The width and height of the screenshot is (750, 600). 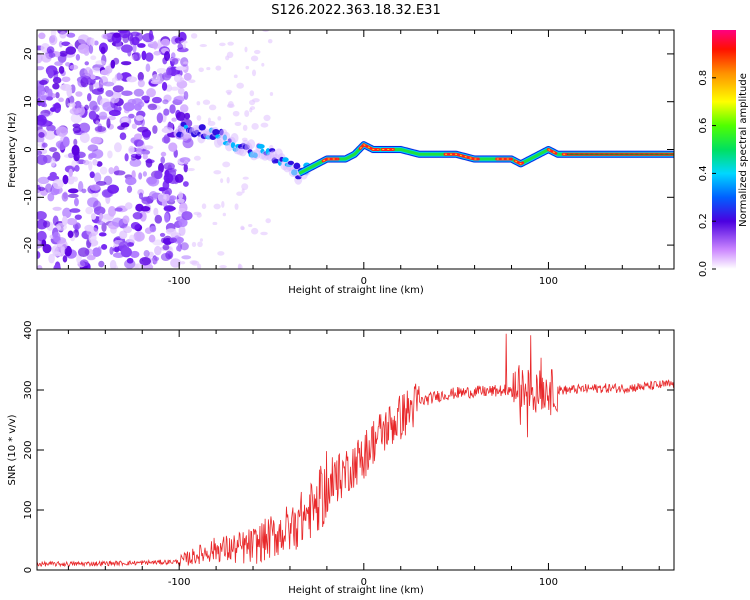 I want to click on snr-y-axis-label: SNR (10 * v/v), so click(x=12, y=449).